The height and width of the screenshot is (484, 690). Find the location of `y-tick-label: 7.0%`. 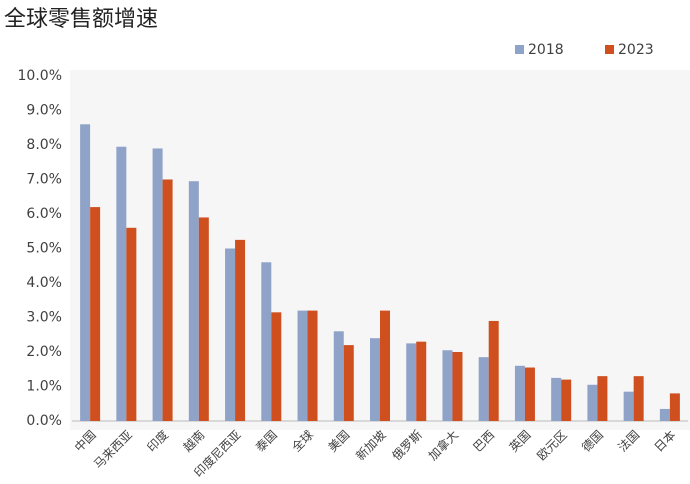

y-tick-label: 7.0% is located at coordinates (44, 180).